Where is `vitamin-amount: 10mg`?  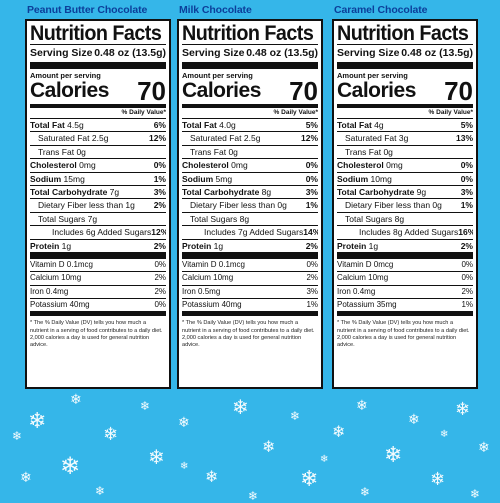 vitamin-amount: 10mg is located at coordinates (378, 278).